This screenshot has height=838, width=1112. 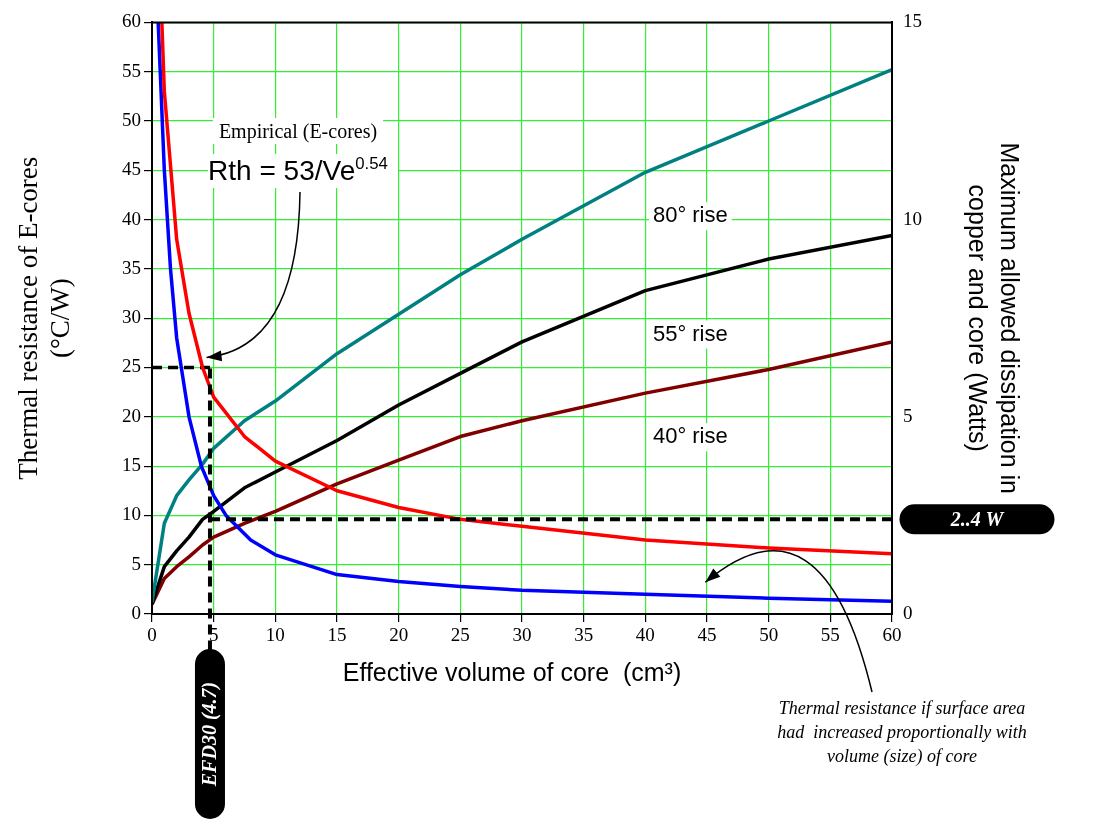 I want to click on y-tick-label: 50, so click(x=131, y=119).